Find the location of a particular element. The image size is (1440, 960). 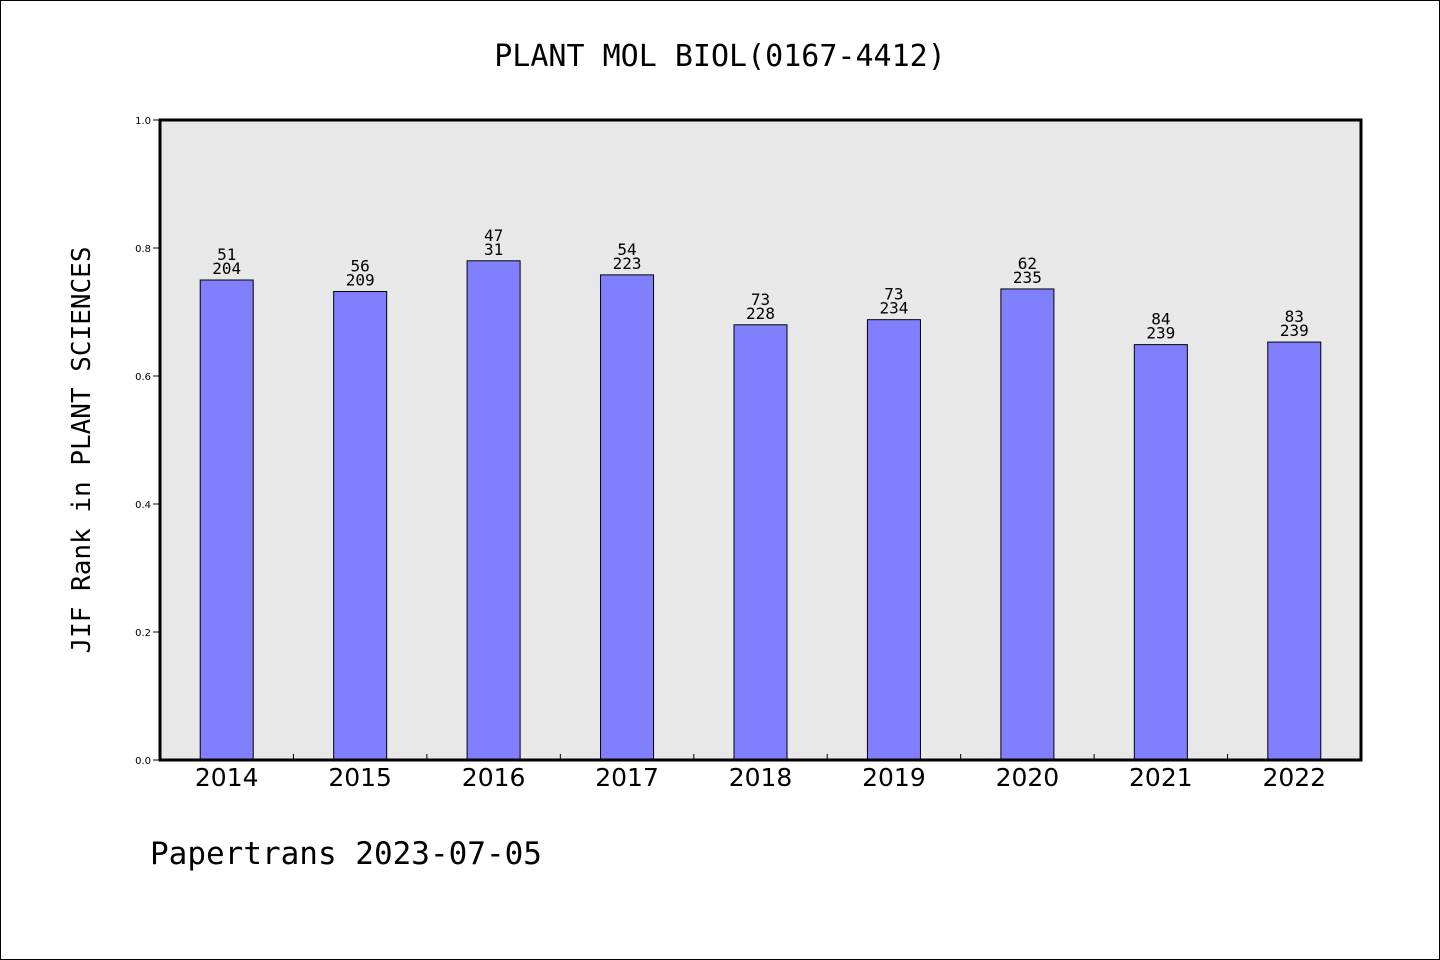

x-tick-label-2020: 2020 is located at coordinates (1028, 777).